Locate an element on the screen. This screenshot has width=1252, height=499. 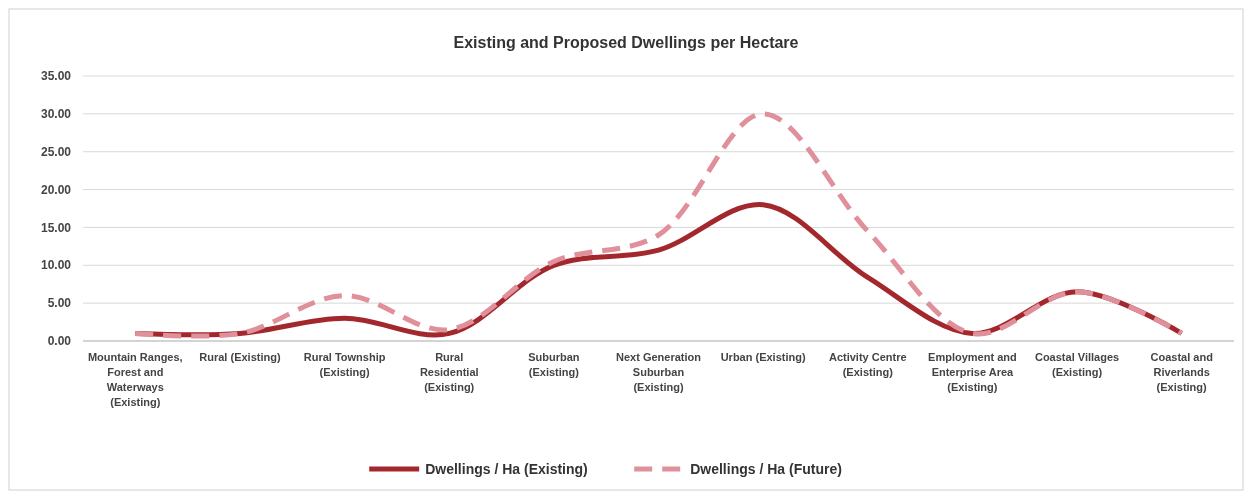
x-tick-label: Suburban (Existing) is located at coordinates (554, 364).